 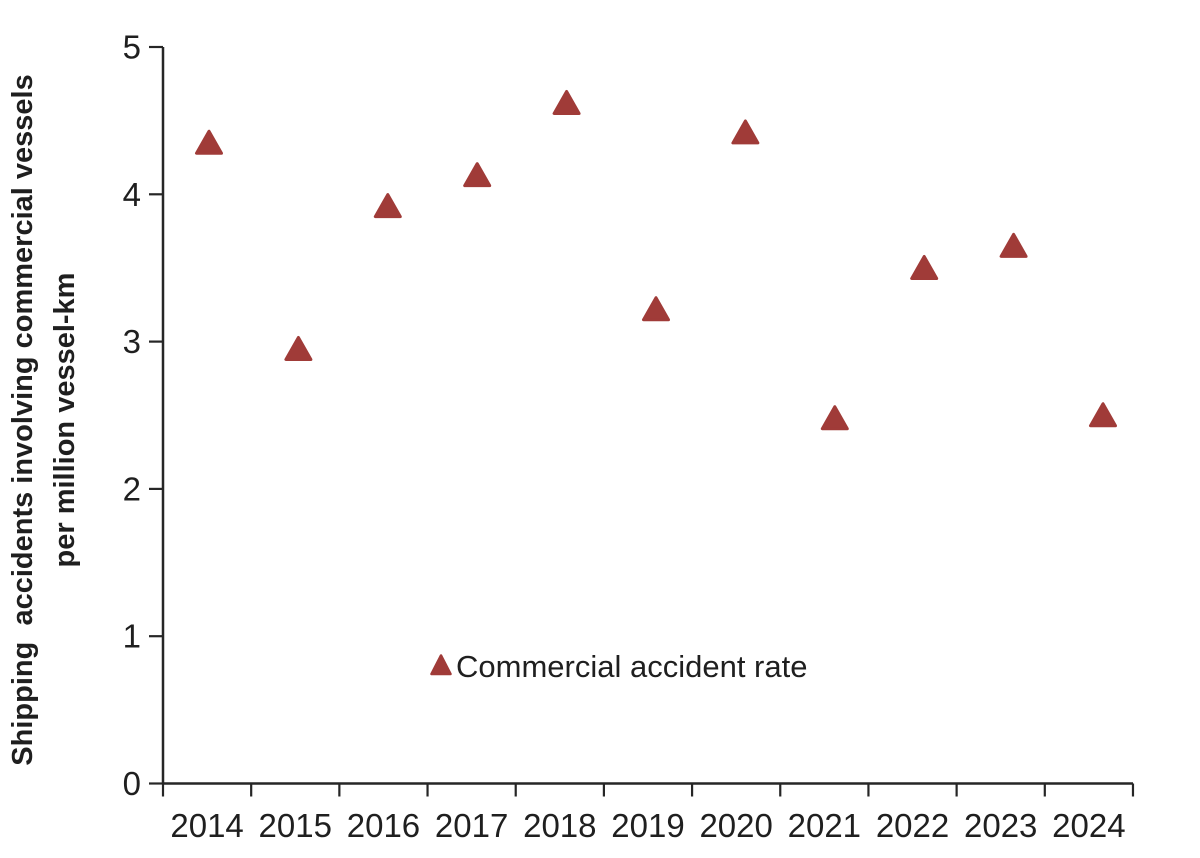 I want to click on data-point-2022, so click(x=924, y=267).